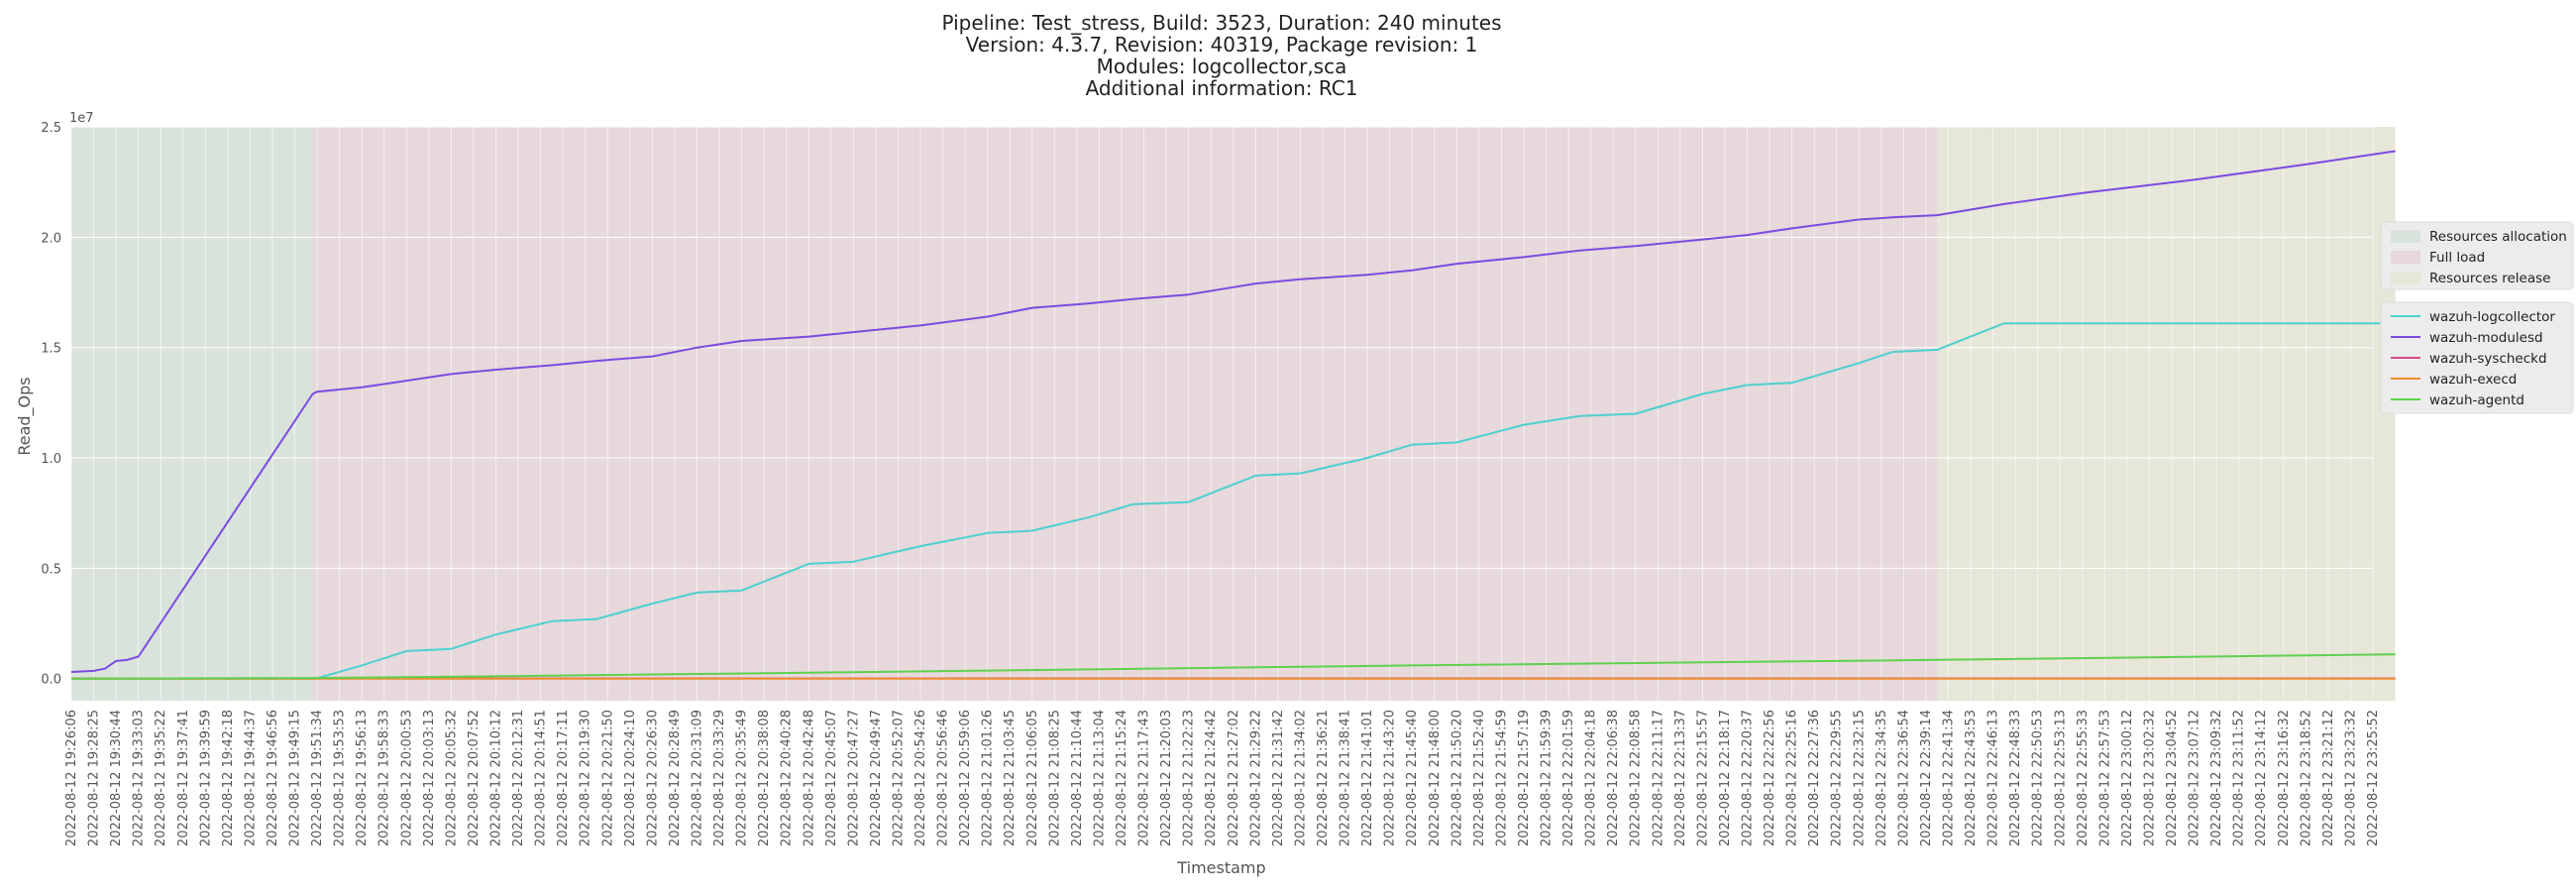 The image size is (2576, 892). Describe the element at coordinates (2015, 778) in the screenshot. I see `x-tick-label: 2022-08-12 22:48:33` at that location.